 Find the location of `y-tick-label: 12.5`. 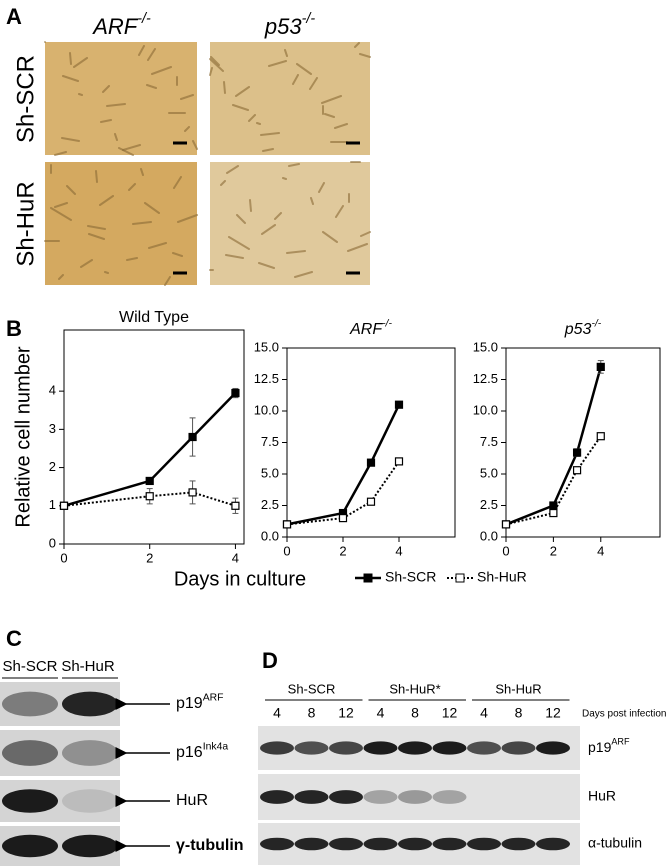

y-tick-label: 12.5 is located at coordinates (485, 378).